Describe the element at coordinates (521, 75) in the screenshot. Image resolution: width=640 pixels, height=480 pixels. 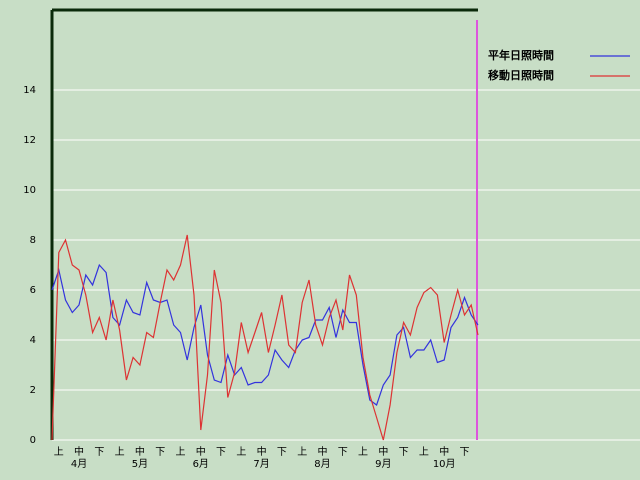
I see `legend-label: 移動日照時間` at that location.